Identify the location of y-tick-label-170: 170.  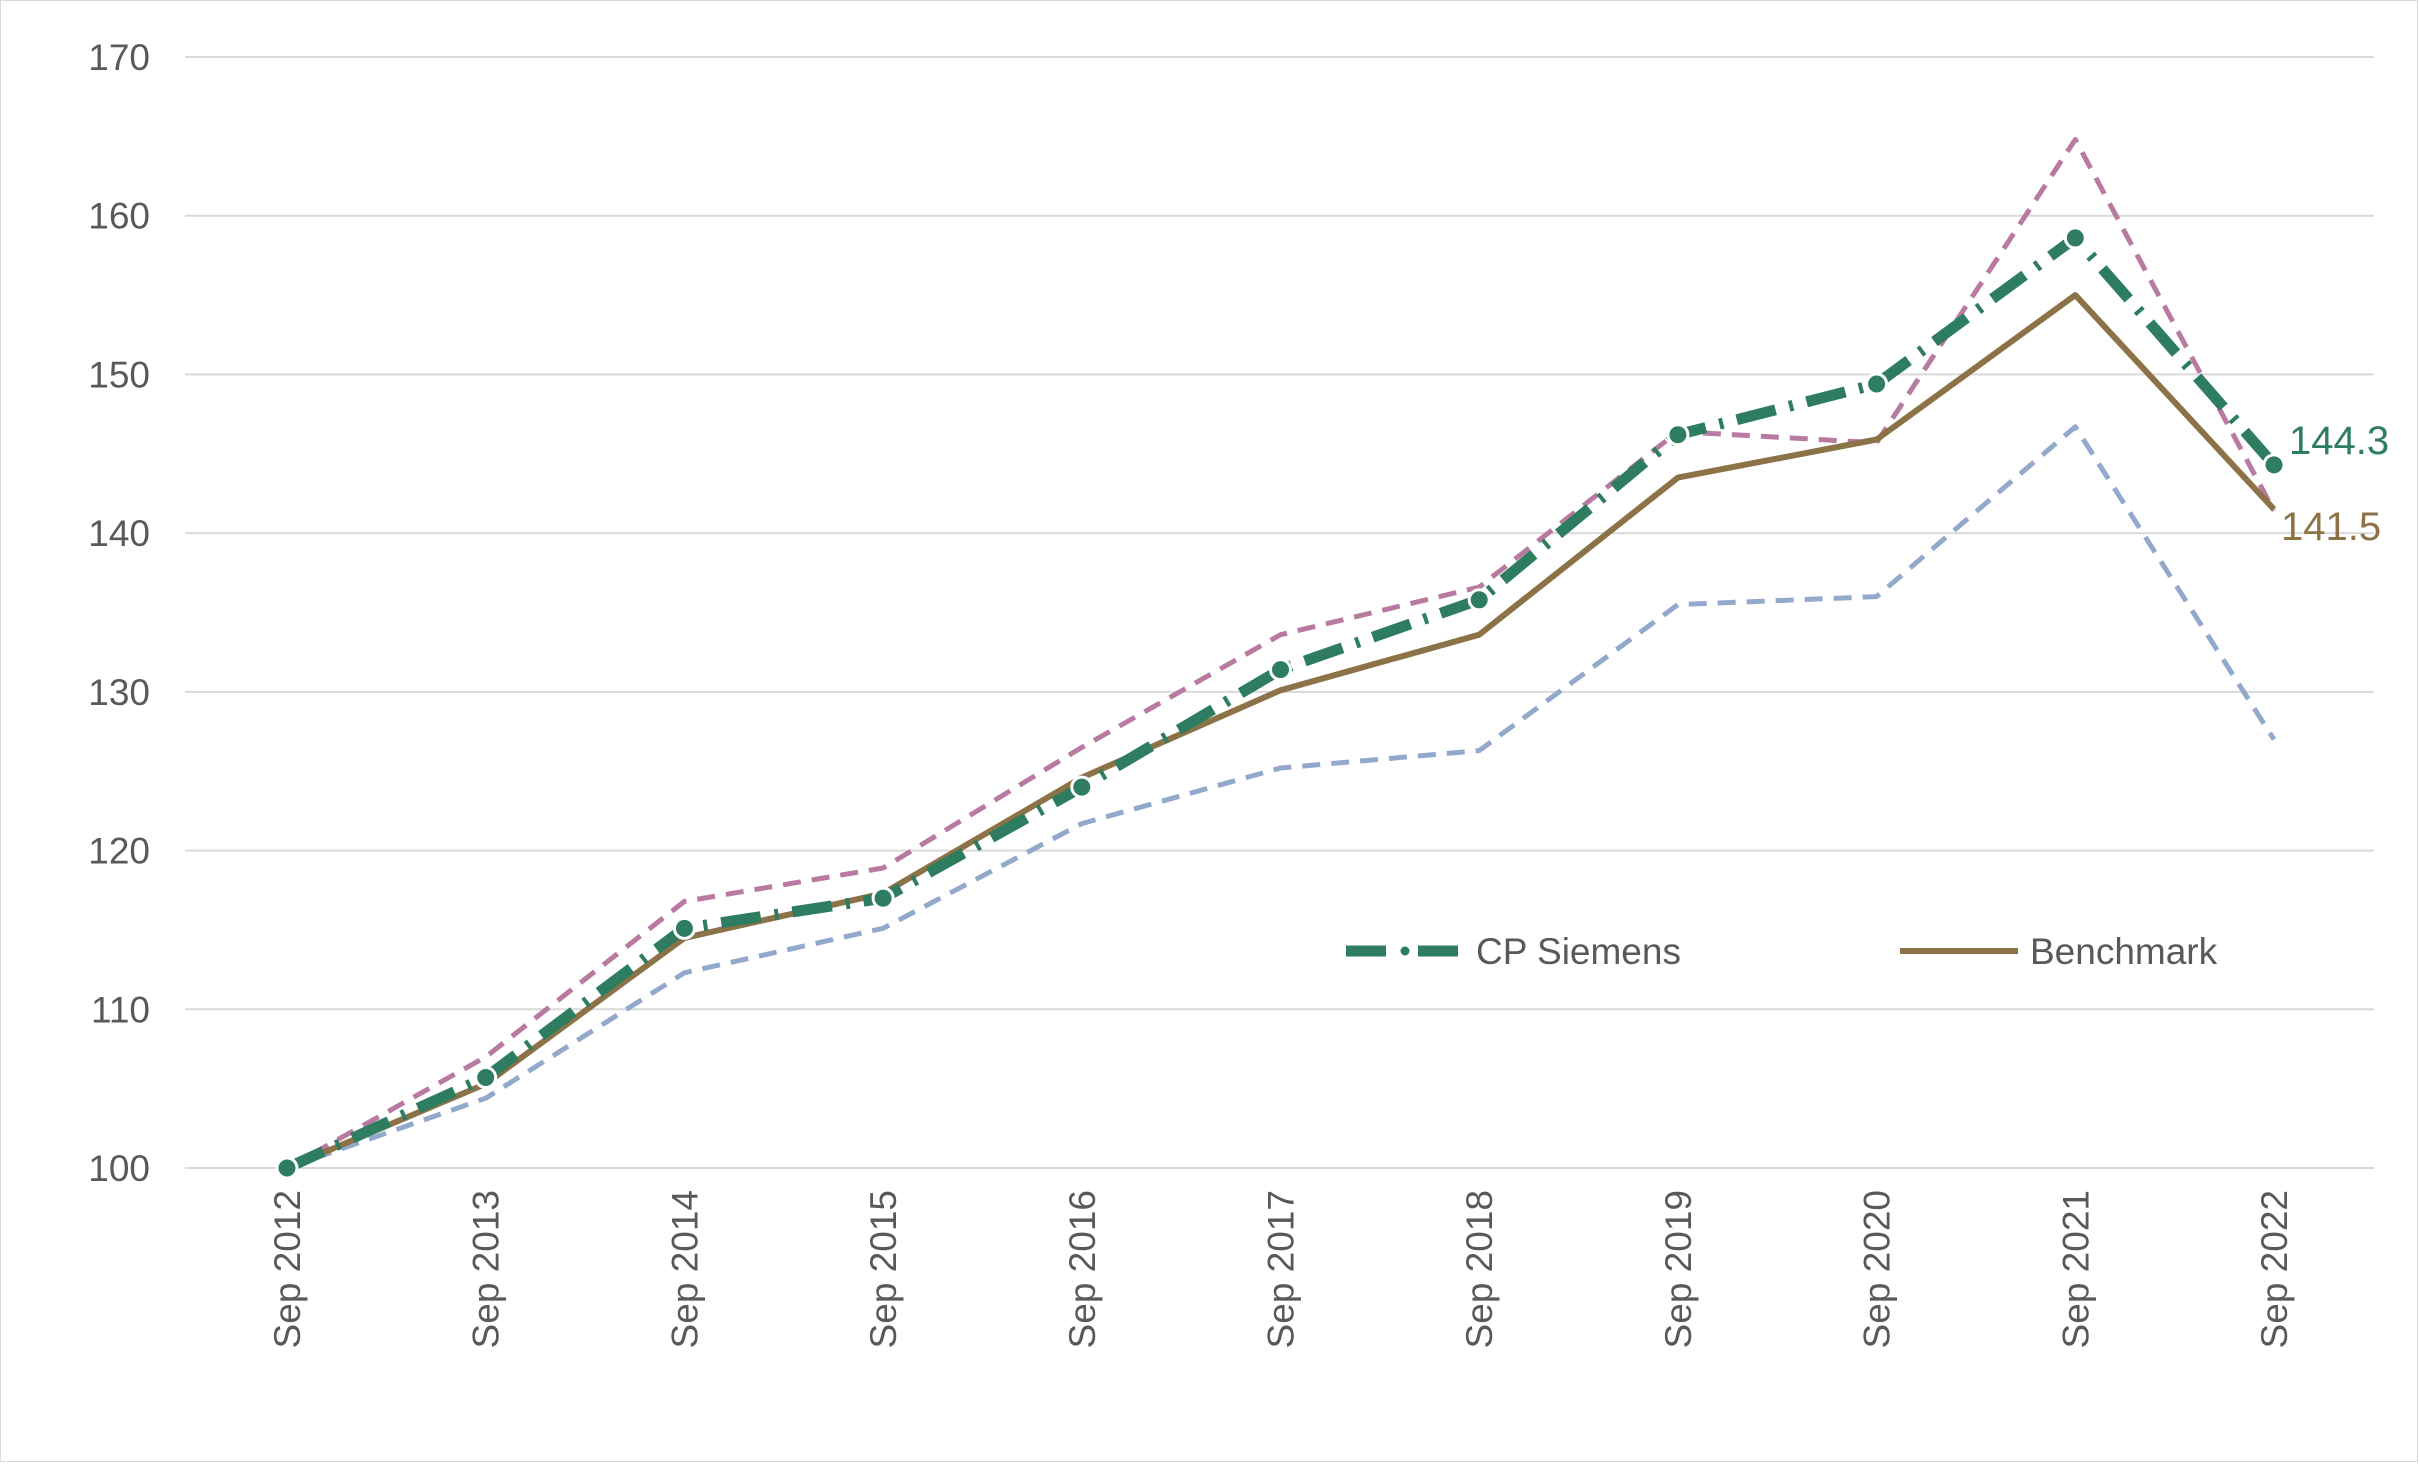
(119, 57).